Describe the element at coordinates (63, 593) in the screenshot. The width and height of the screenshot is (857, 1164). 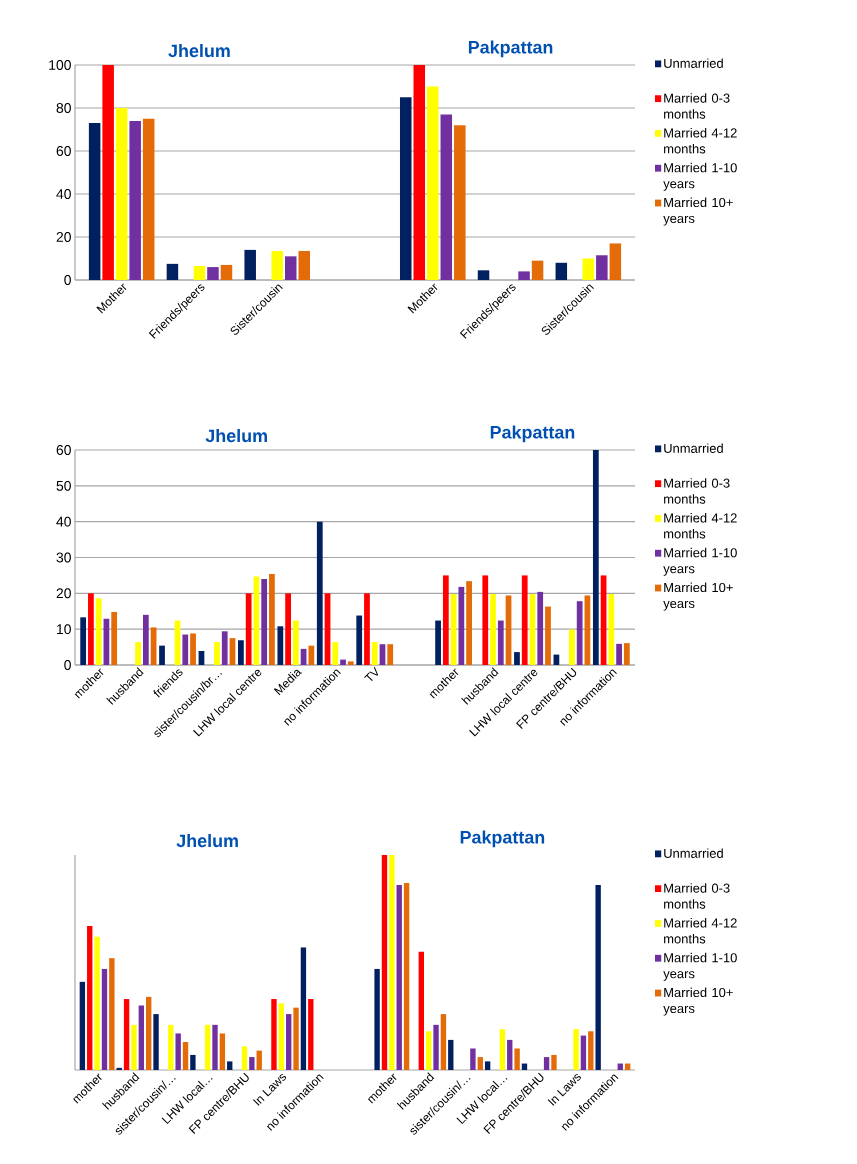
I see `y-tick-label: 20` at that location.